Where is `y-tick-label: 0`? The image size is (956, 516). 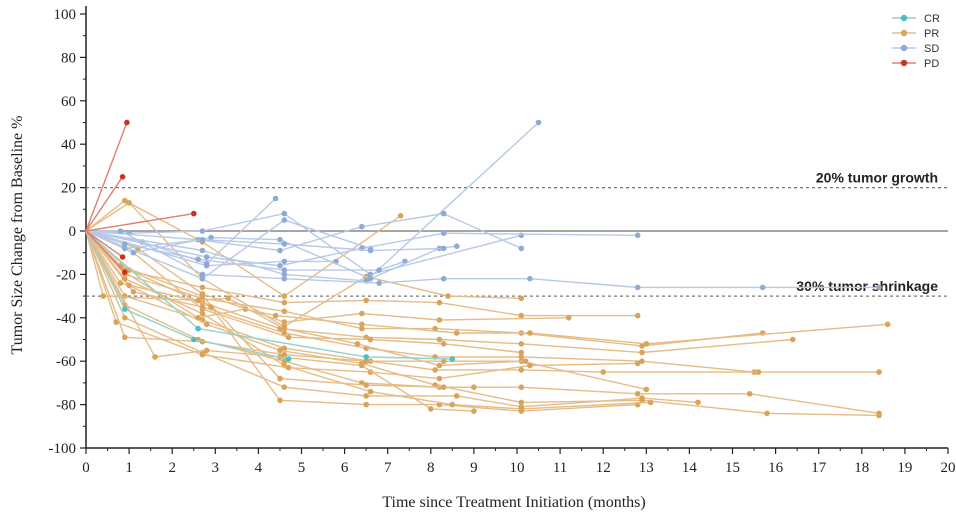 y-tick-label: 0 is located at coordinates (73, 232).